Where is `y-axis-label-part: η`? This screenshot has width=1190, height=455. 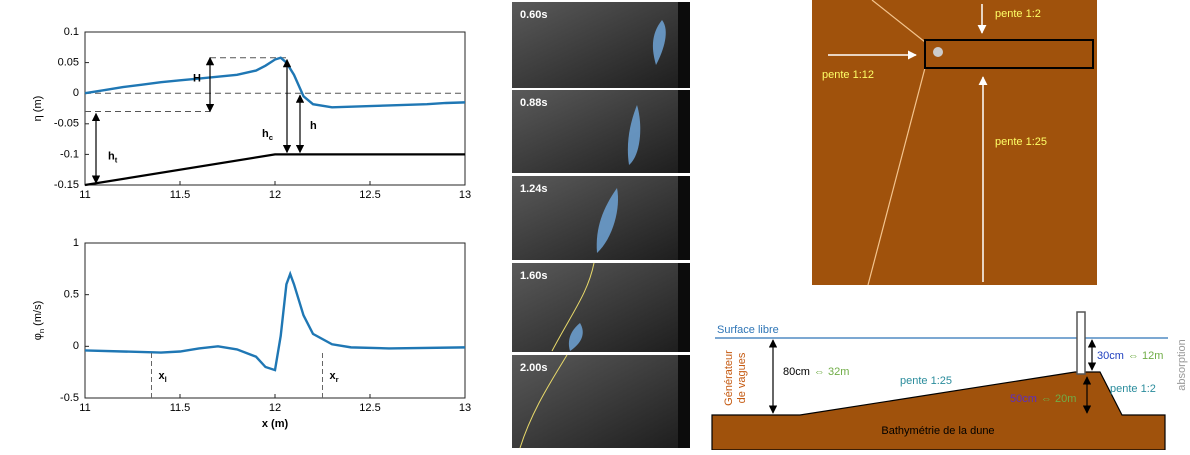 y-axis-label-part: η is located at coordinates (38, 118).